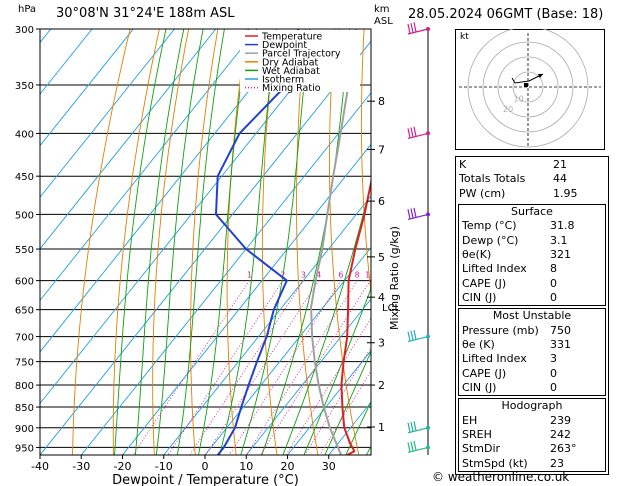 The height and width of the screenshot is (486, 629). I want to click on surface-row: CIN (J) 0, so click(532, 298).